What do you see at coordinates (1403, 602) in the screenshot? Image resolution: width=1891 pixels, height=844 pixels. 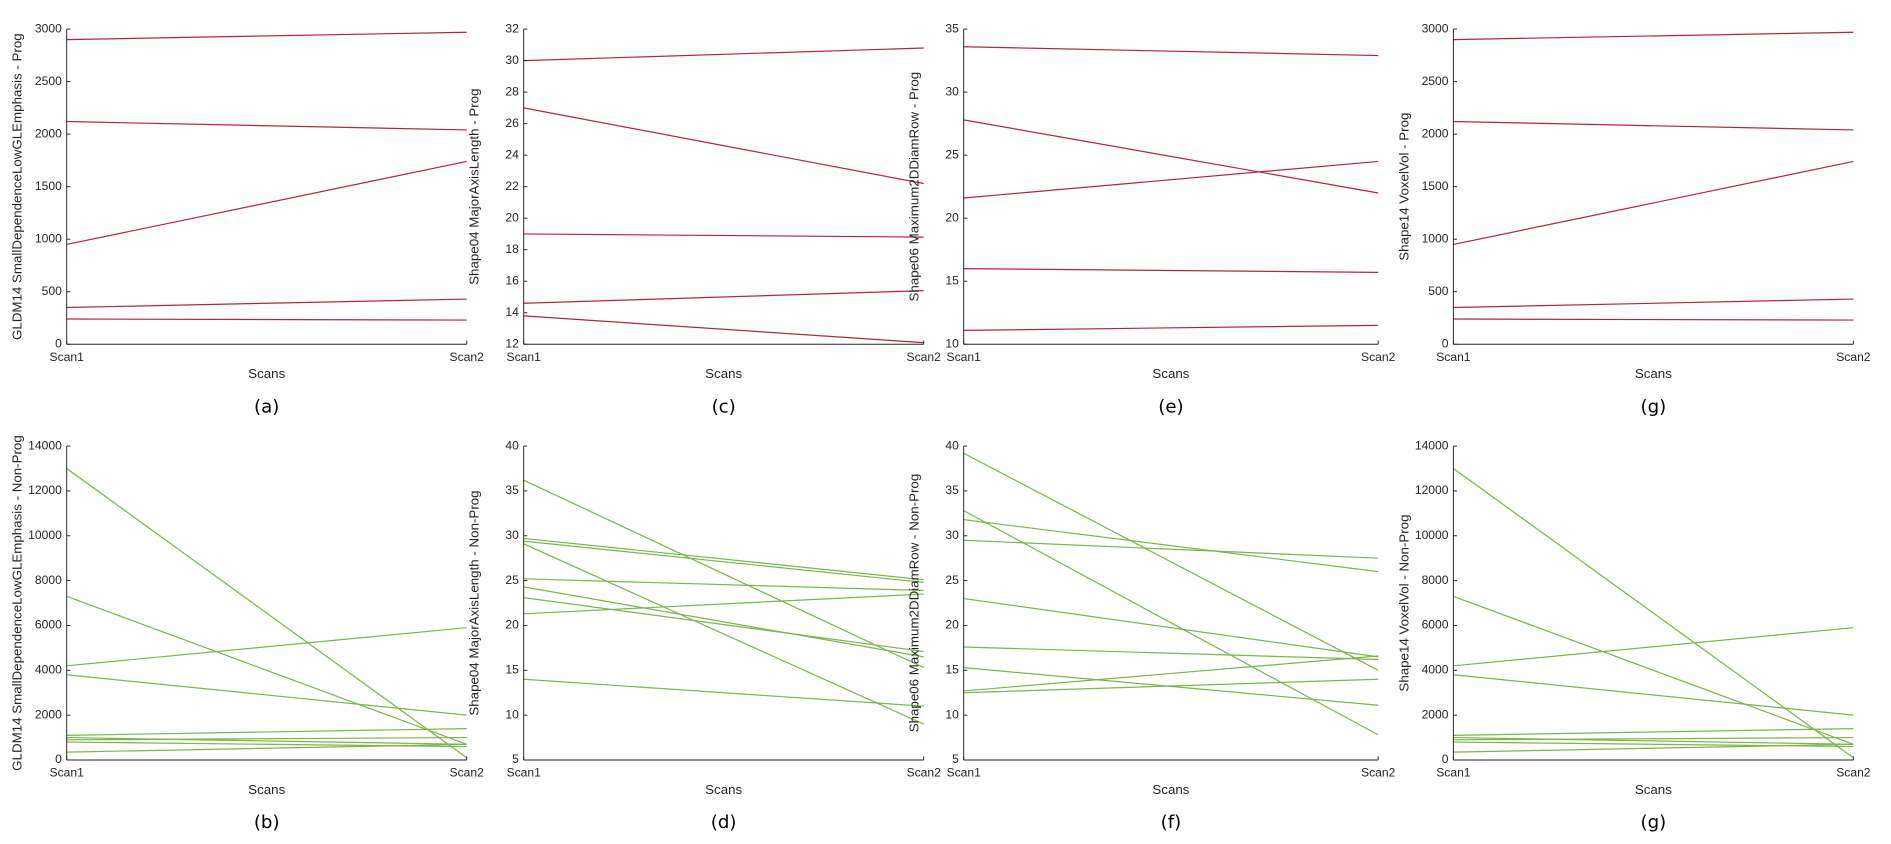 I see `y-axis-label: Shape14 VoxelVol - Non-Prog` at bounding box center [1403, 602].